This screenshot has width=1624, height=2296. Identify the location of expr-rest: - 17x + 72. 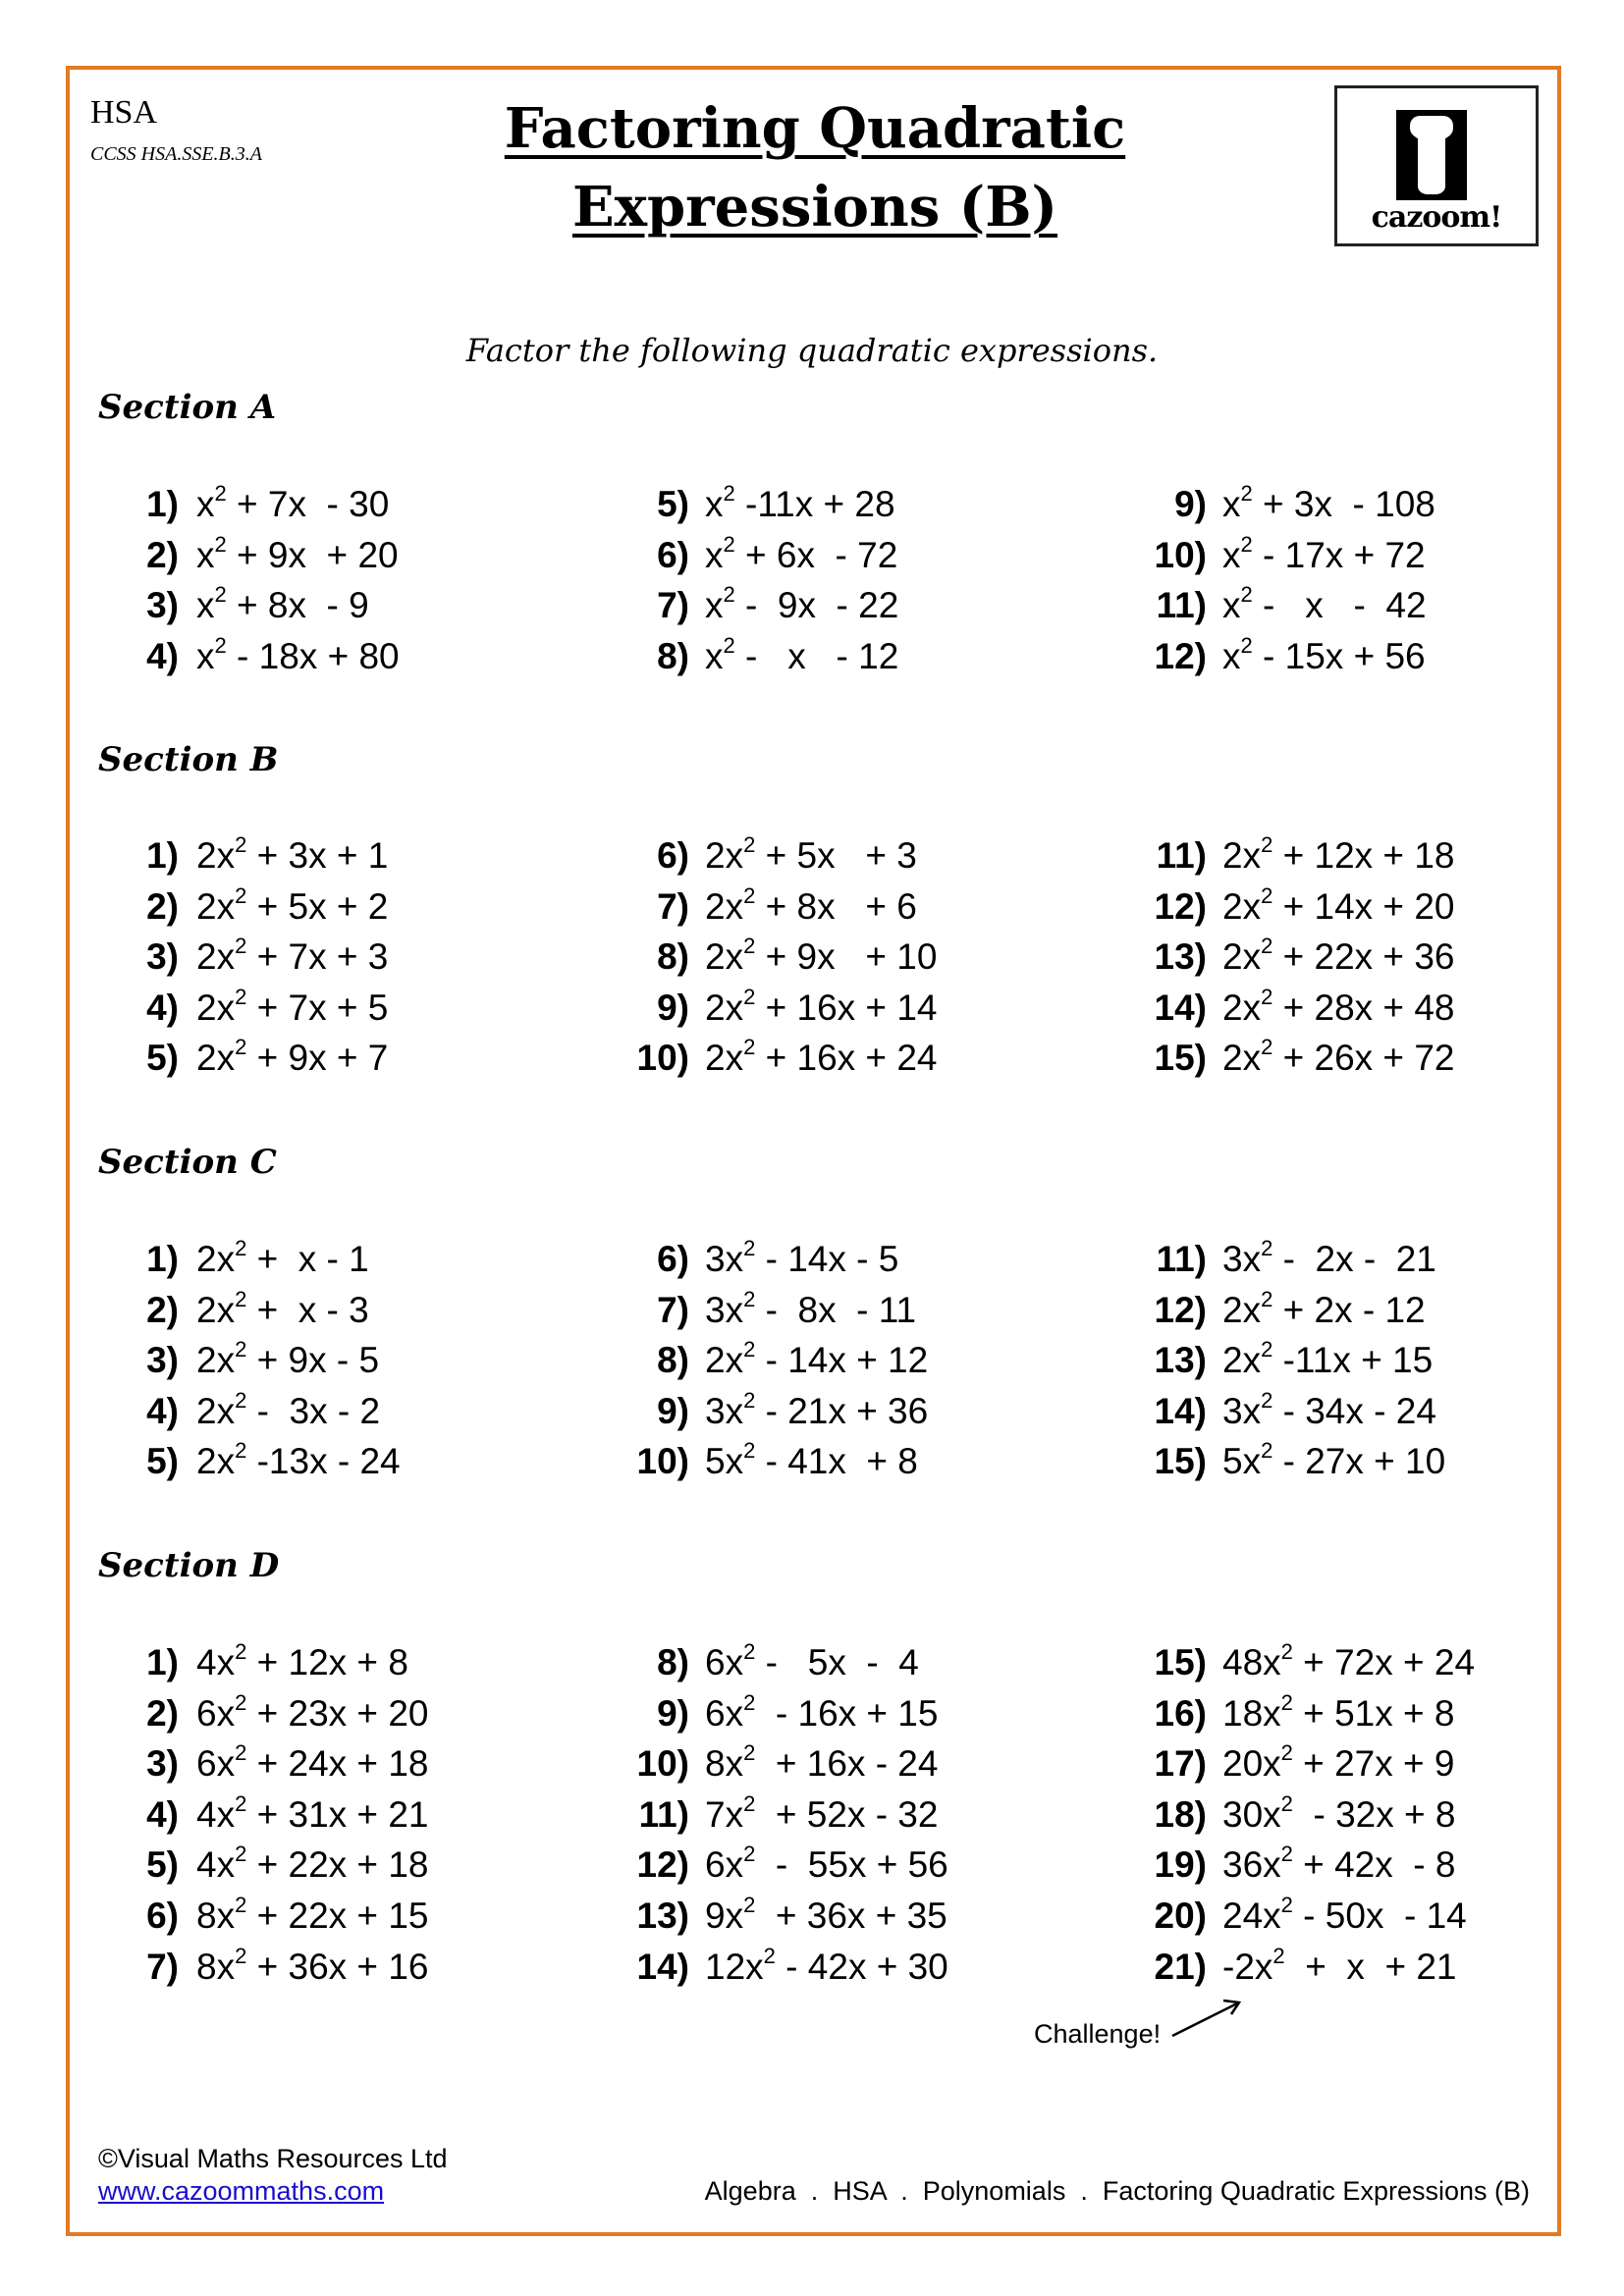
(1339, 554).